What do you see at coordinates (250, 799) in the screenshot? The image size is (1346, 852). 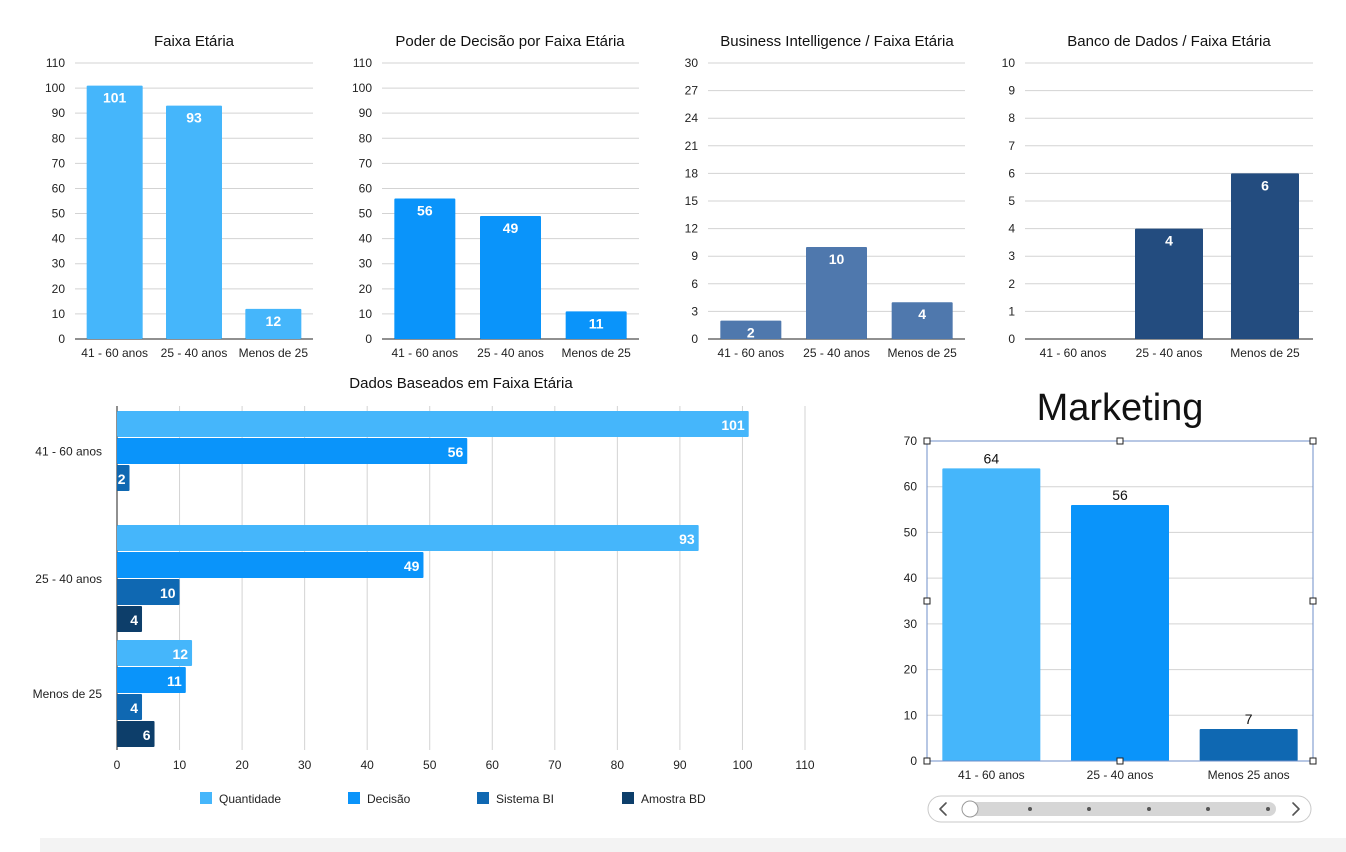 I see `legend-label: Quantidade` at bounding box center [250, 799].